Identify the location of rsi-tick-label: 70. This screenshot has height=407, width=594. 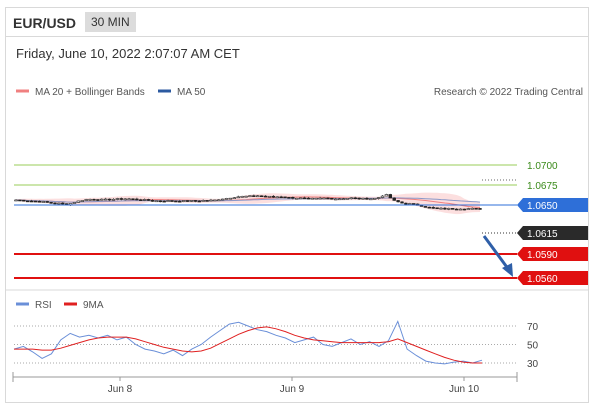
(533, 327).